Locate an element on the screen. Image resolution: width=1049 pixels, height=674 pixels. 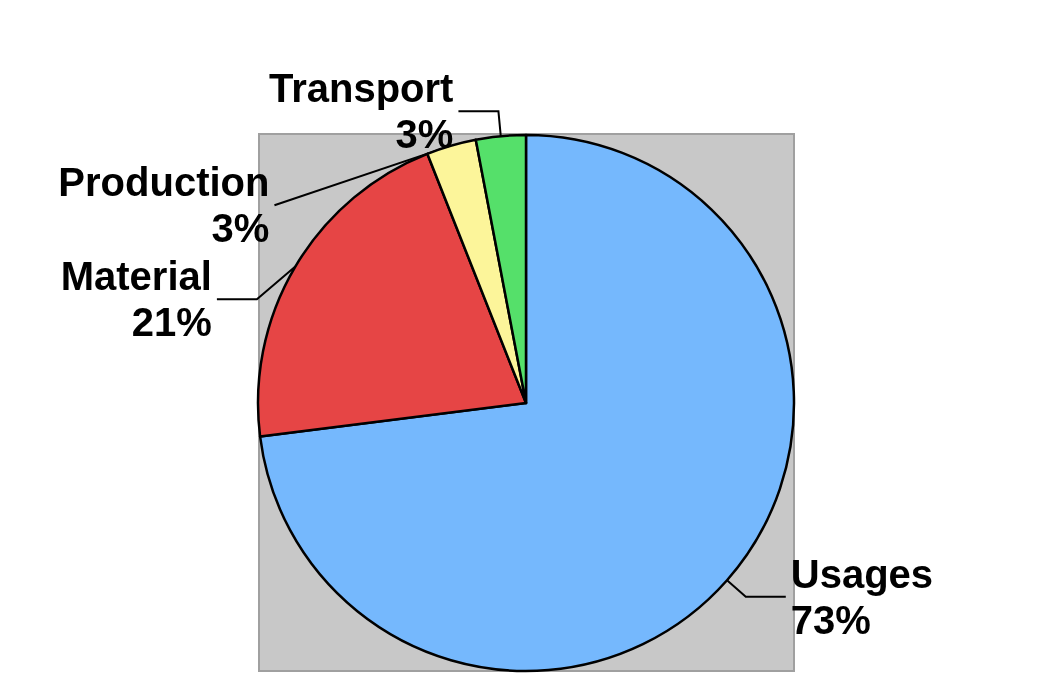
slice-label: Production is located at coordinates (164, 182).